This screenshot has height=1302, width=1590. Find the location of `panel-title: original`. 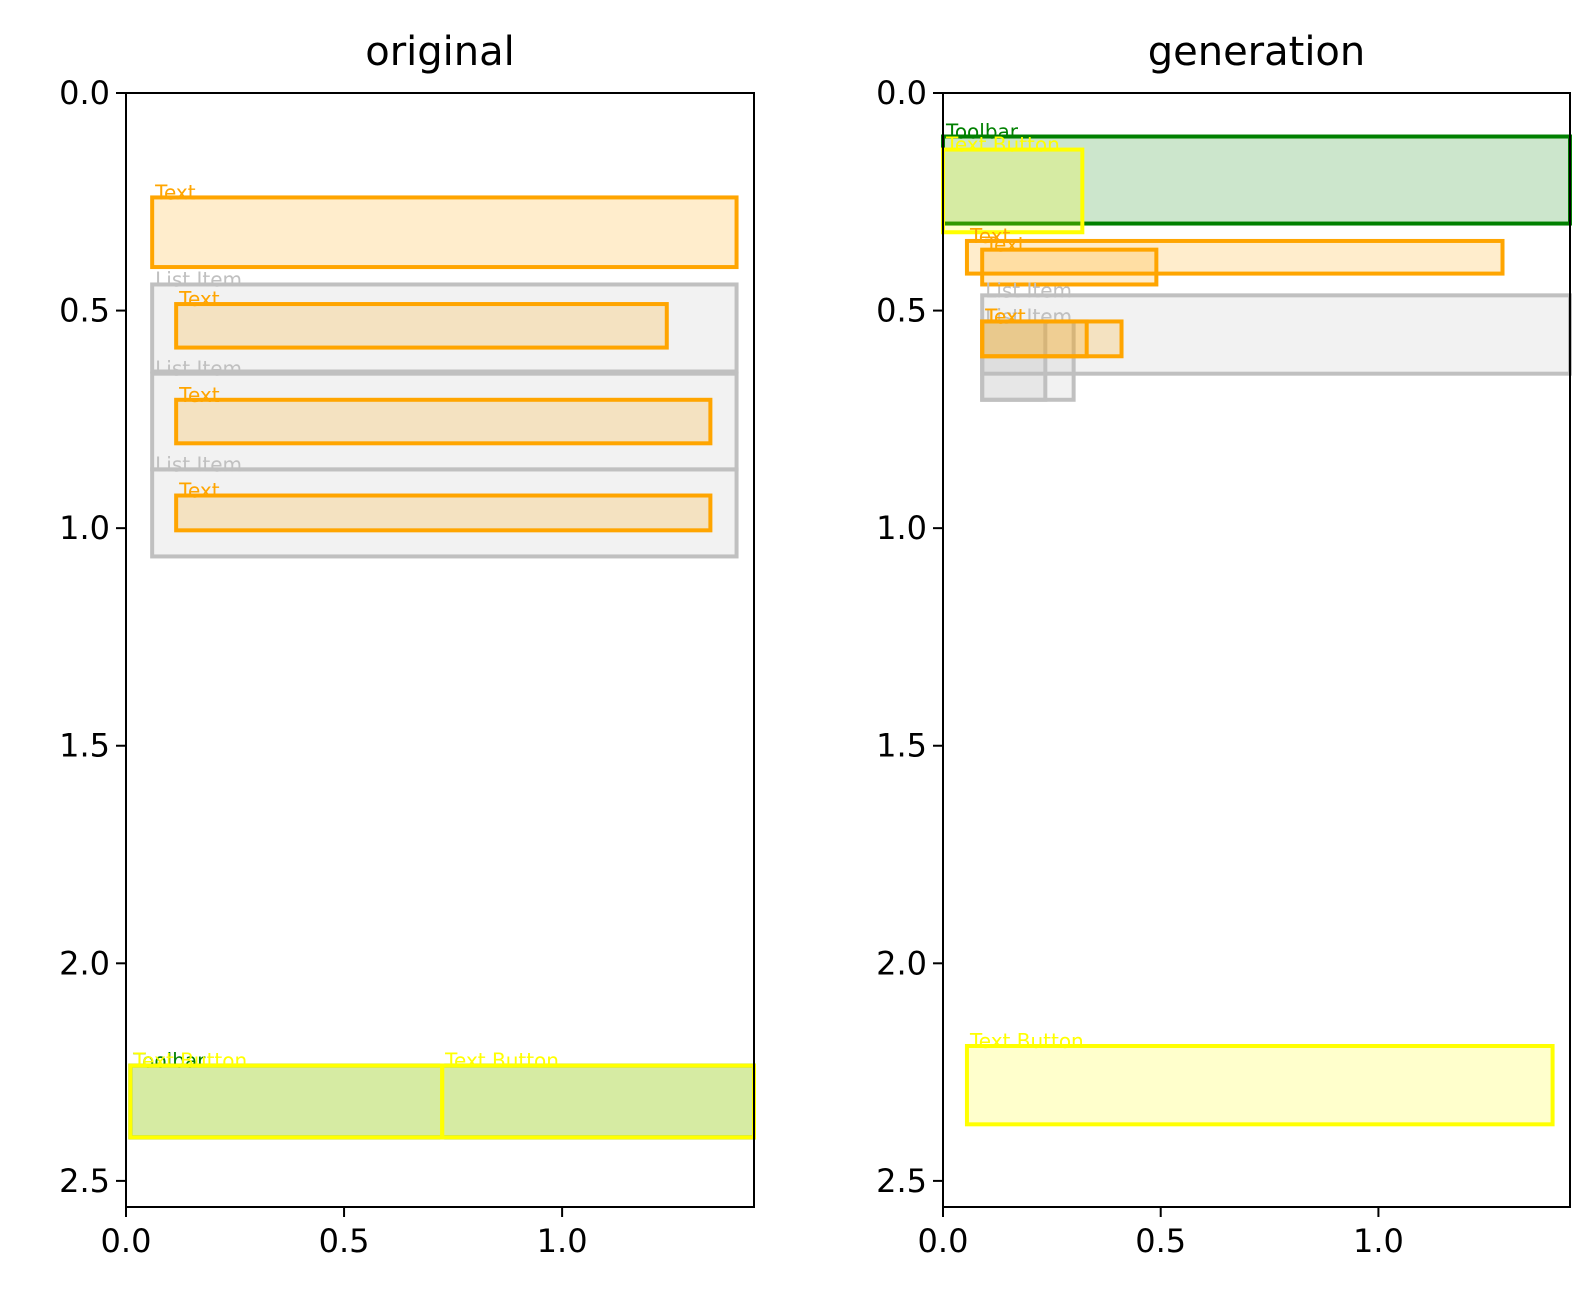

panel-title: original is located at coordinates (440, 52).